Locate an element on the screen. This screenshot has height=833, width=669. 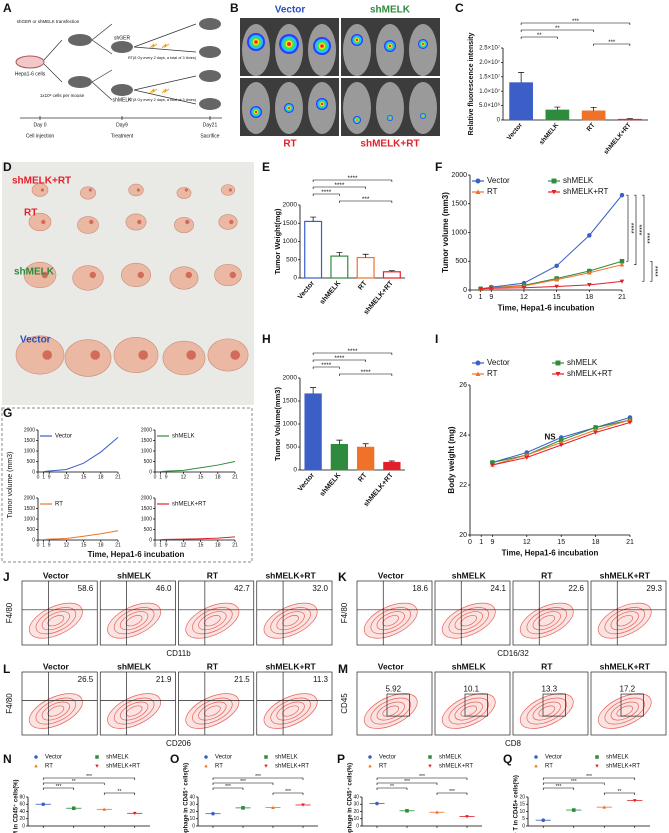
mouse-icon is located at coordinates (122, 47).